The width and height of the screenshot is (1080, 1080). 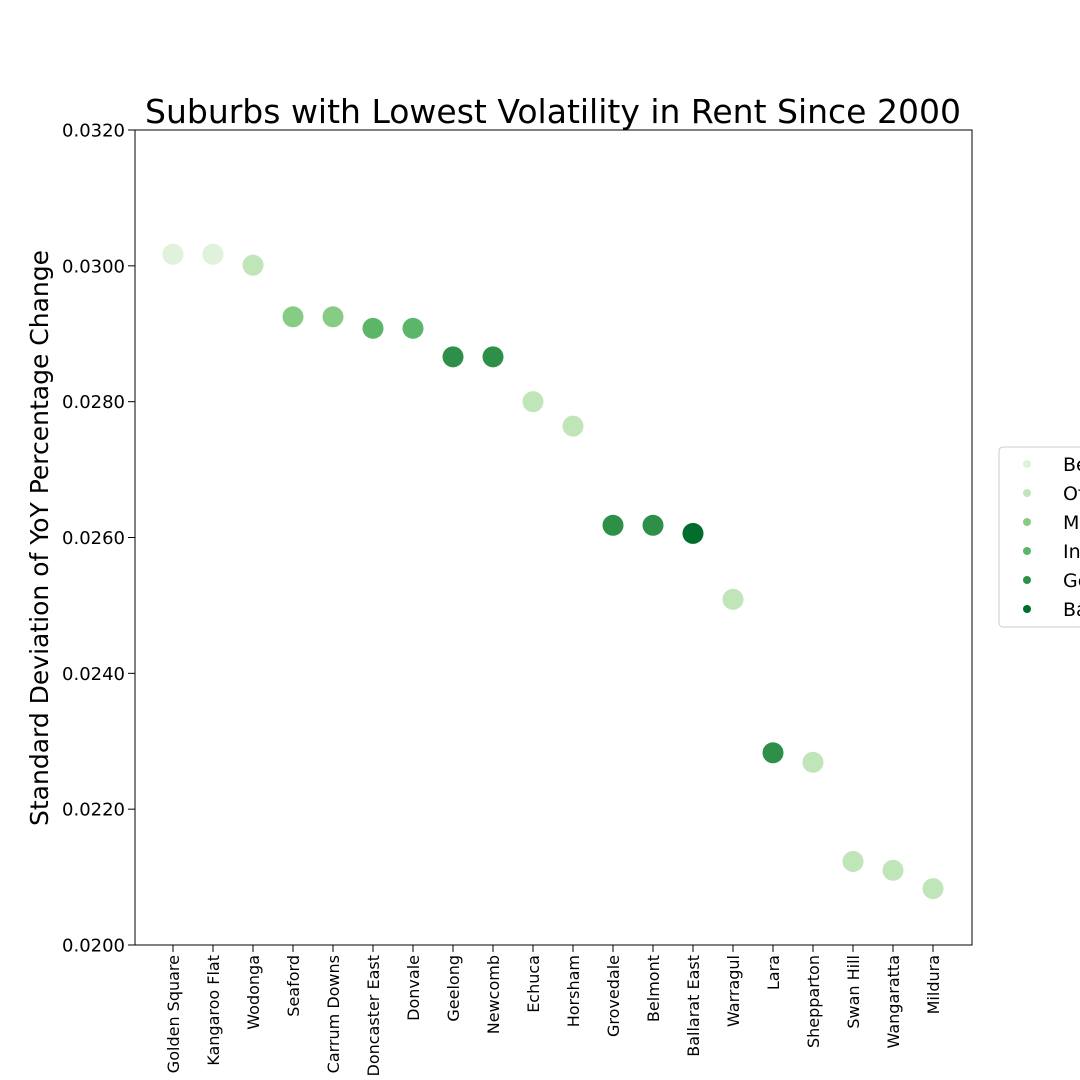 I want to click on y-tick-label: 0.0200, so click(x=93, y=946).